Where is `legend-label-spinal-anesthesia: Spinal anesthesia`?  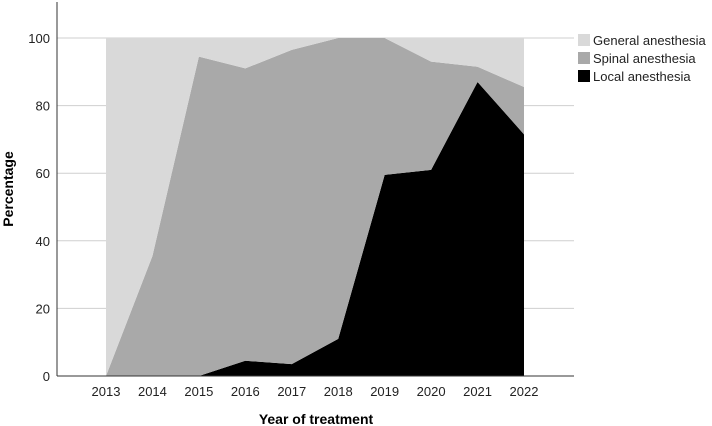
legend-label-spinal-anesthesia: Spinal anesthesia is located at coordinates (644, 58).